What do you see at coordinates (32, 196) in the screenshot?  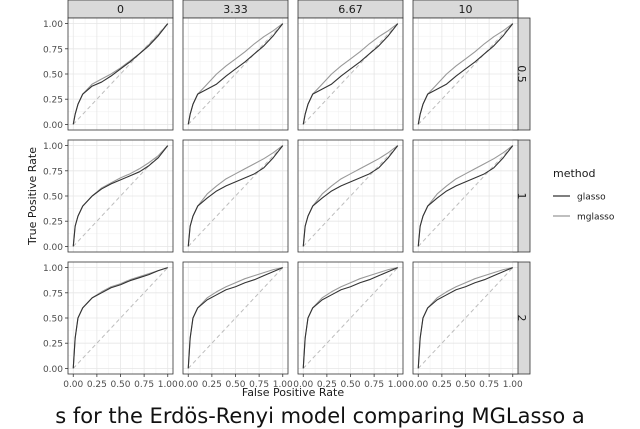 I see `y-axis-title: True Positive Rate` at bounding box center [32, 196].